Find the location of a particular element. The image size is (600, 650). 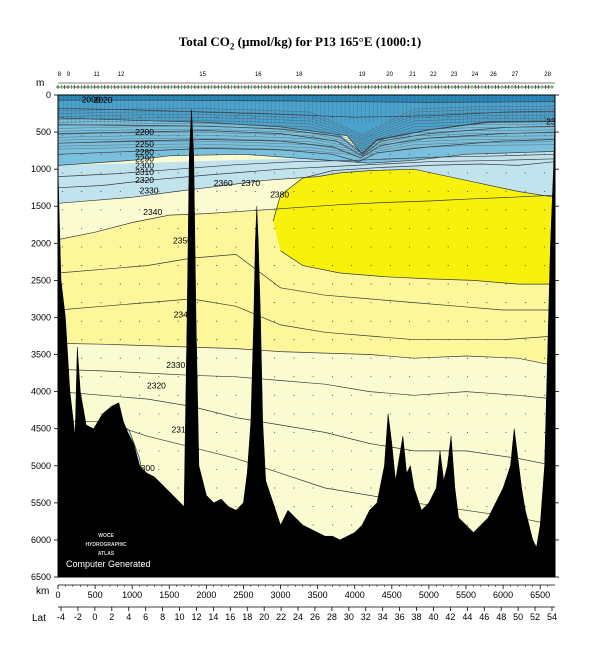

contour-label-2320: 2320 is located at coordinates (156, 386).